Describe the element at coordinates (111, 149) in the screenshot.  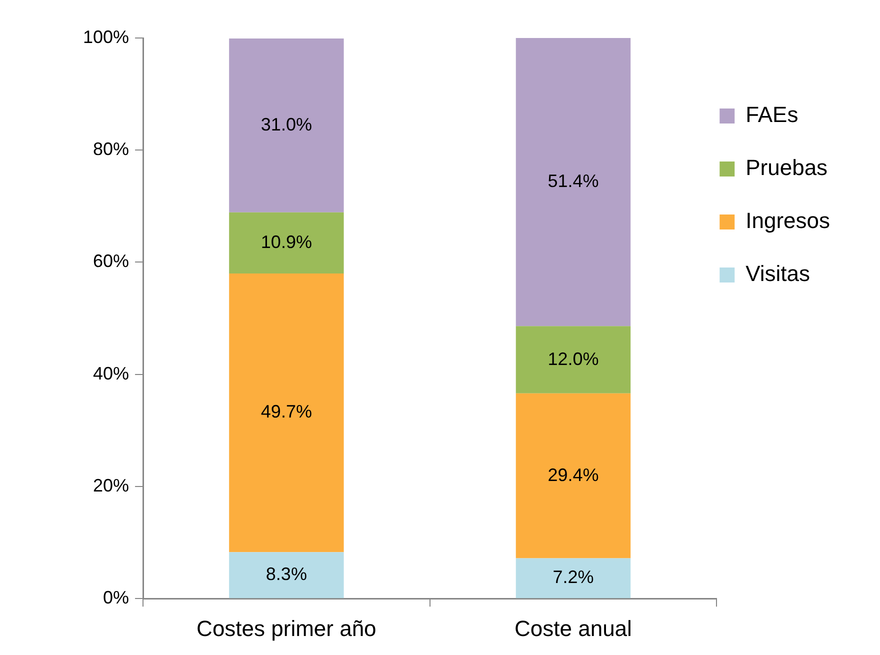
I see `y-tick-label: 80%` at that location.